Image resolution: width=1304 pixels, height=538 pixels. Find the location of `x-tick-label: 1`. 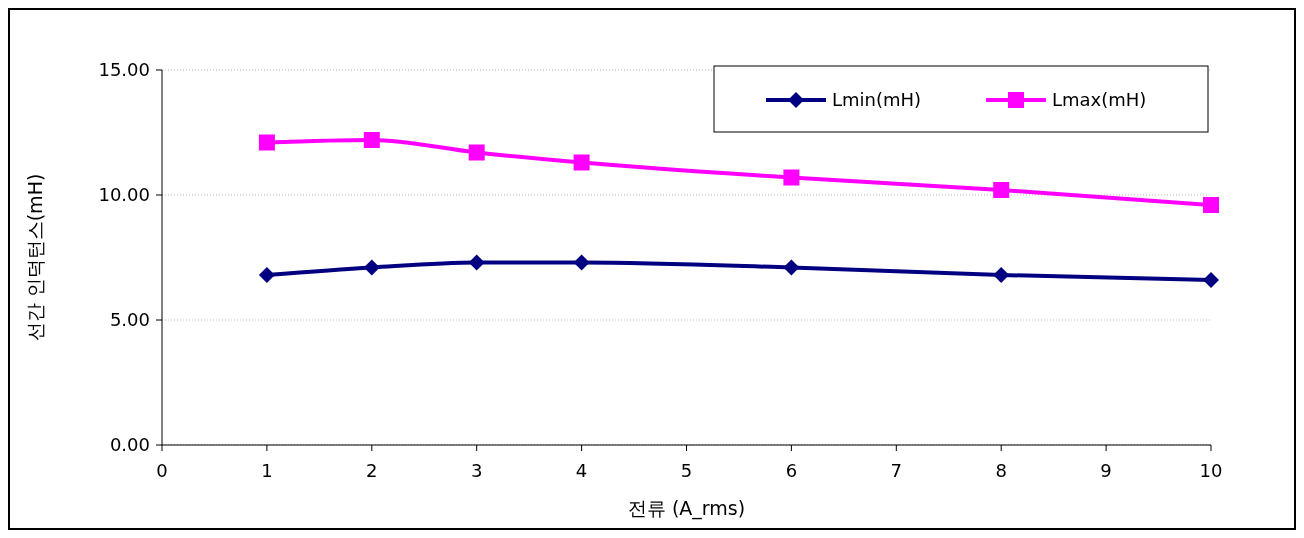

x-tick-label: 1 is located at coordinates (267, 470).